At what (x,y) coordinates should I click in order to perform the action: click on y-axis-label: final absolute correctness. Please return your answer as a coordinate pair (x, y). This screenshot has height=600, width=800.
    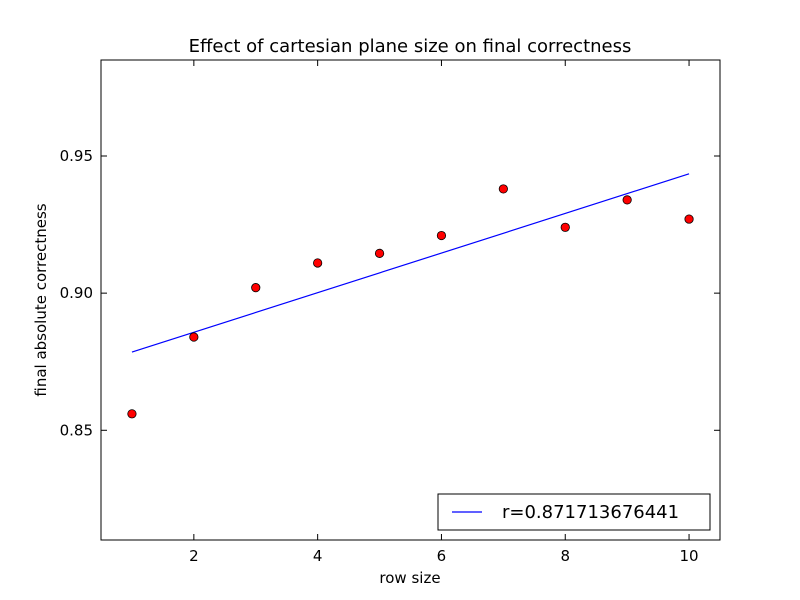
    Looking at the image, I should click on (41, 299).